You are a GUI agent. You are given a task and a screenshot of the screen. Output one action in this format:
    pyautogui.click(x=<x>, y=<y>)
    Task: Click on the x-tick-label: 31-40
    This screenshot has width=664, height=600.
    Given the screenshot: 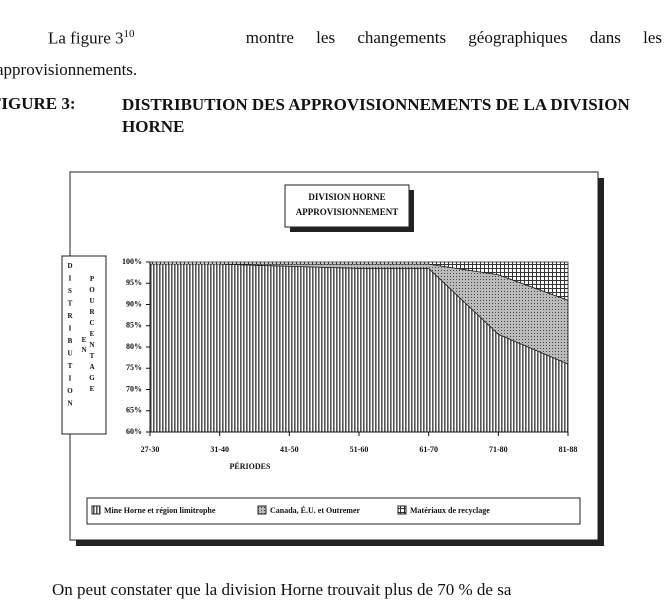 What is the action you would take?
    pyautogui.click(x=219, y=449)
    